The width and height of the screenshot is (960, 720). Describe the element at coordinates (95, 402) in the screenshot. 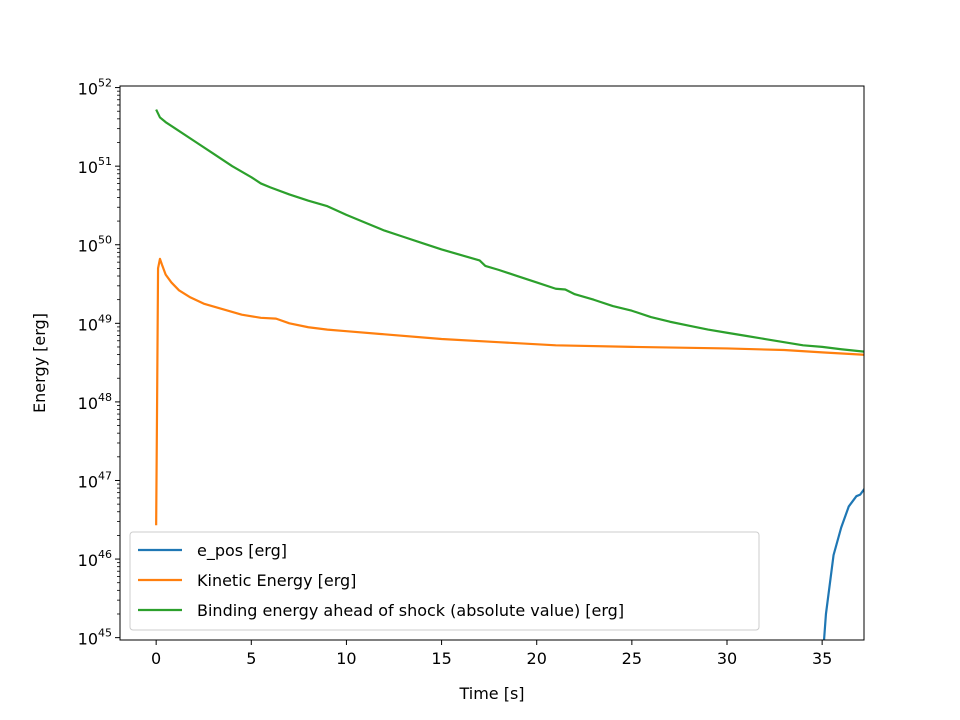

I see `y-tick-label: 1048` at that location.